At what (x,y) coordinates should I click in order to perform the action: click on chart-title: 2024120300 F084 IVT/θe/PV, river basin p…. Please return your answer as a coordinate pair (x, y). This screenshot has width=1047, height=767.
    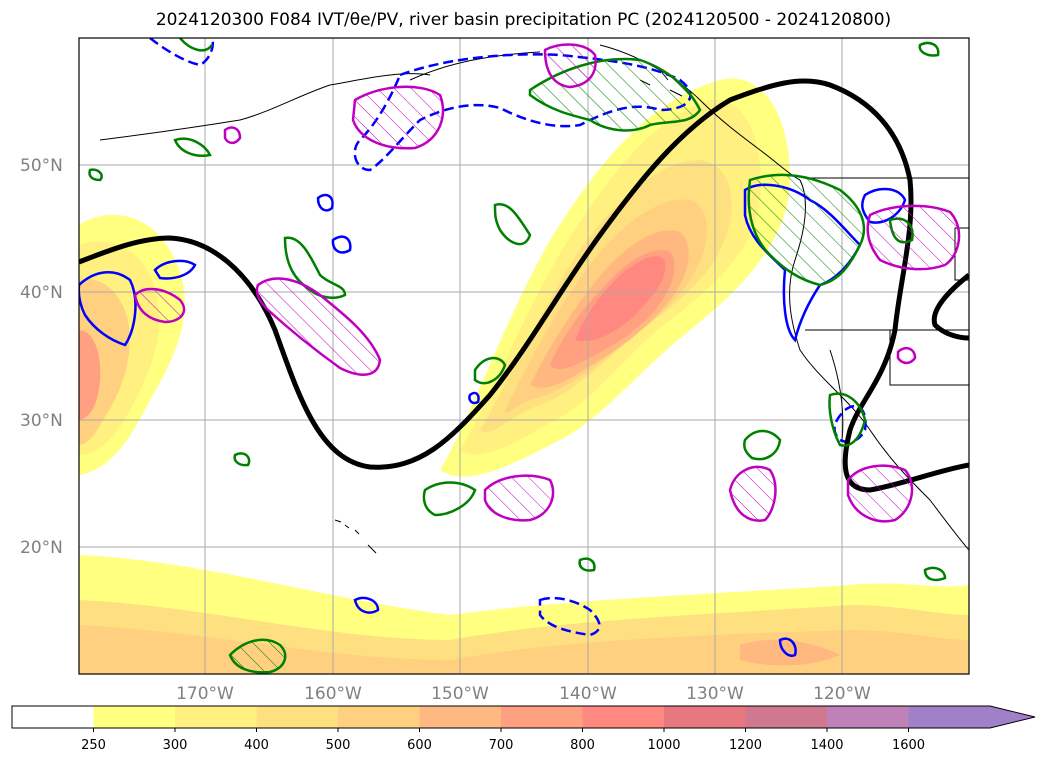
    Looking at the image, I should click on (523, 20).